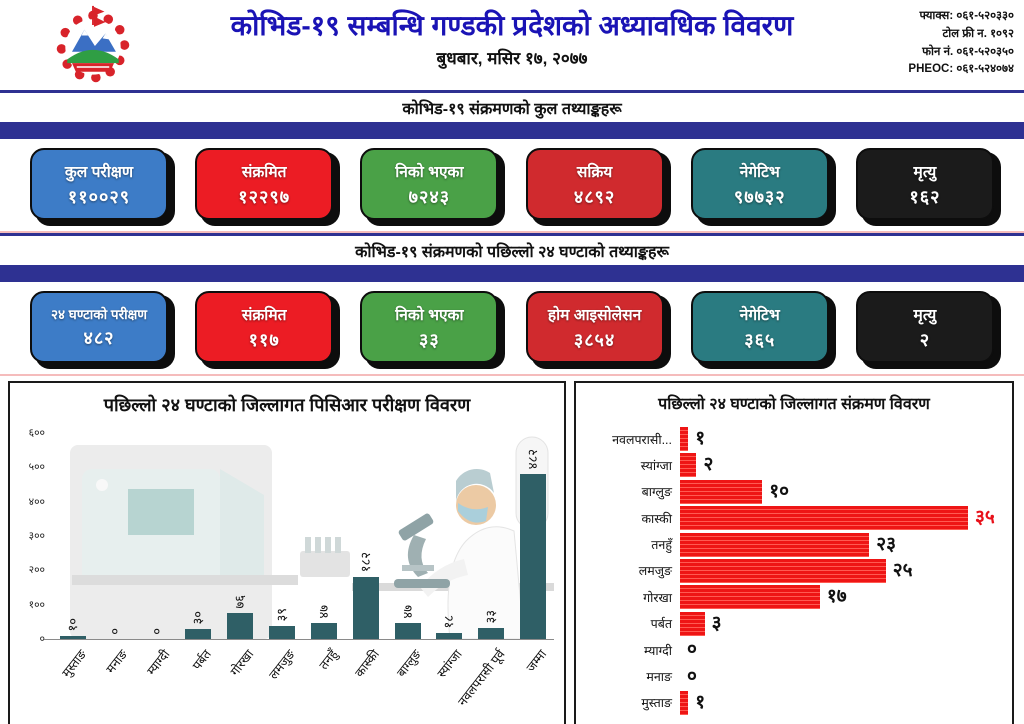 The image size is (1024, 724). I want to click on stat-card-value: ३३, so click(429, 339).